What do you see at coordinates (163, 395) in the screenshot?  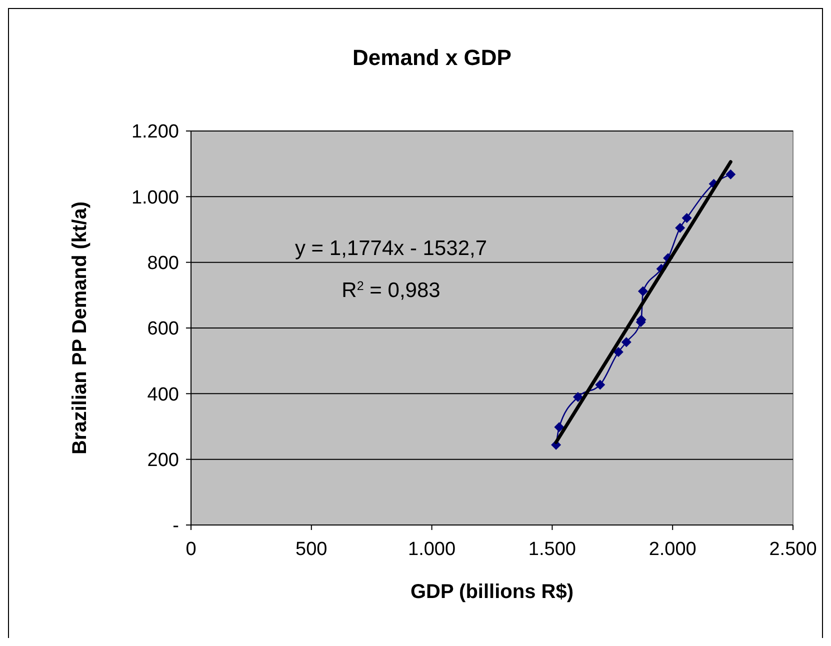 I see `y-tick-label: 400` at bounding box center [163, 395].